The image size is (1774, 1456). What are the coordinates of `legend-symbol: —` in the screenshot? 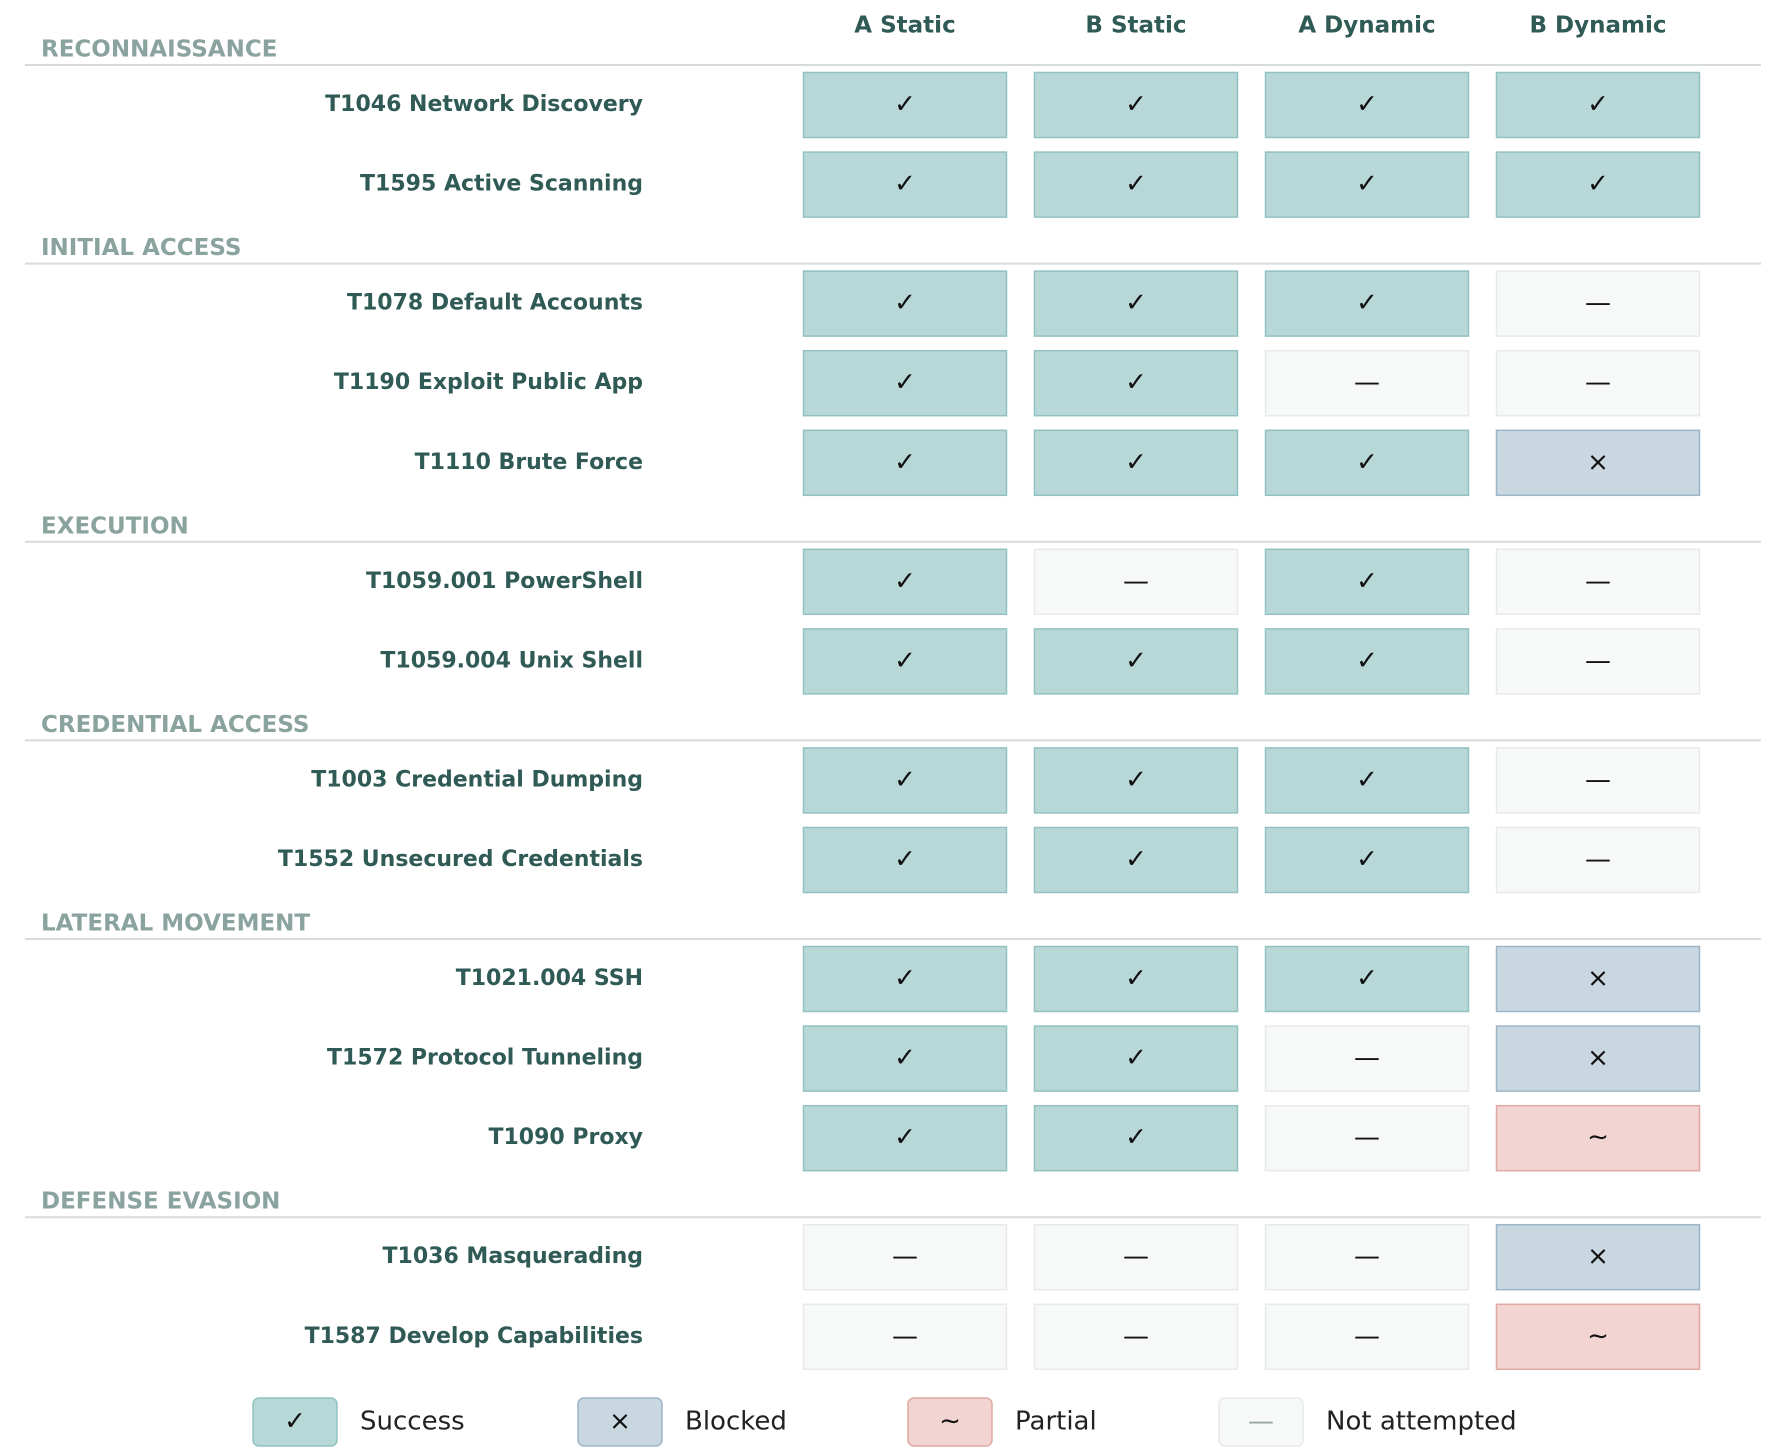 It's located at (1261, 1422).